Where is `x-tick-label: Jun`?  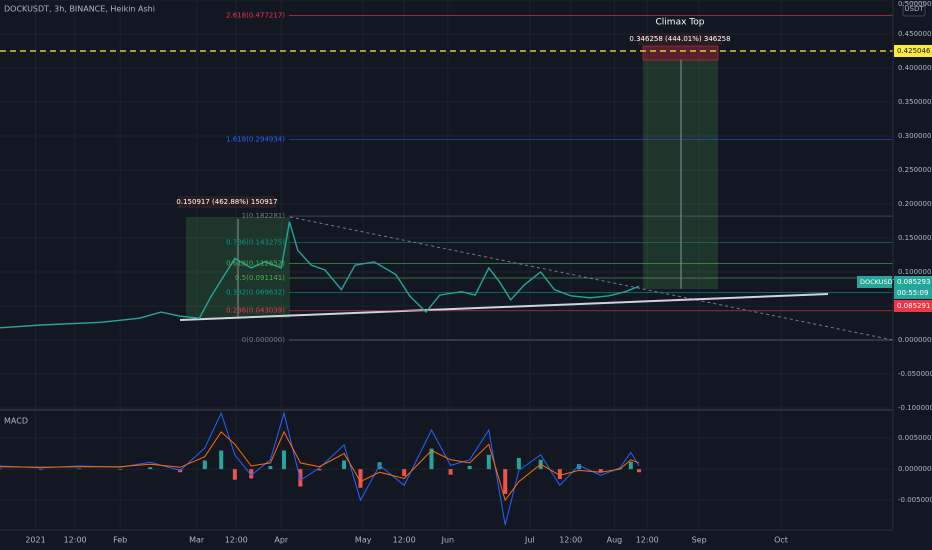
x-tick-label: Jun is located at coordinates (448, 540).